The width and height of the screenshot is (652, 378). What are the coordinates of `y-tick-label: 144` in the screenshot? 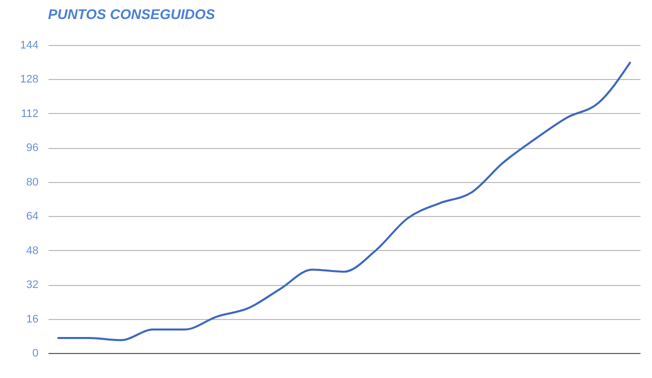 It's located at (29, 46).